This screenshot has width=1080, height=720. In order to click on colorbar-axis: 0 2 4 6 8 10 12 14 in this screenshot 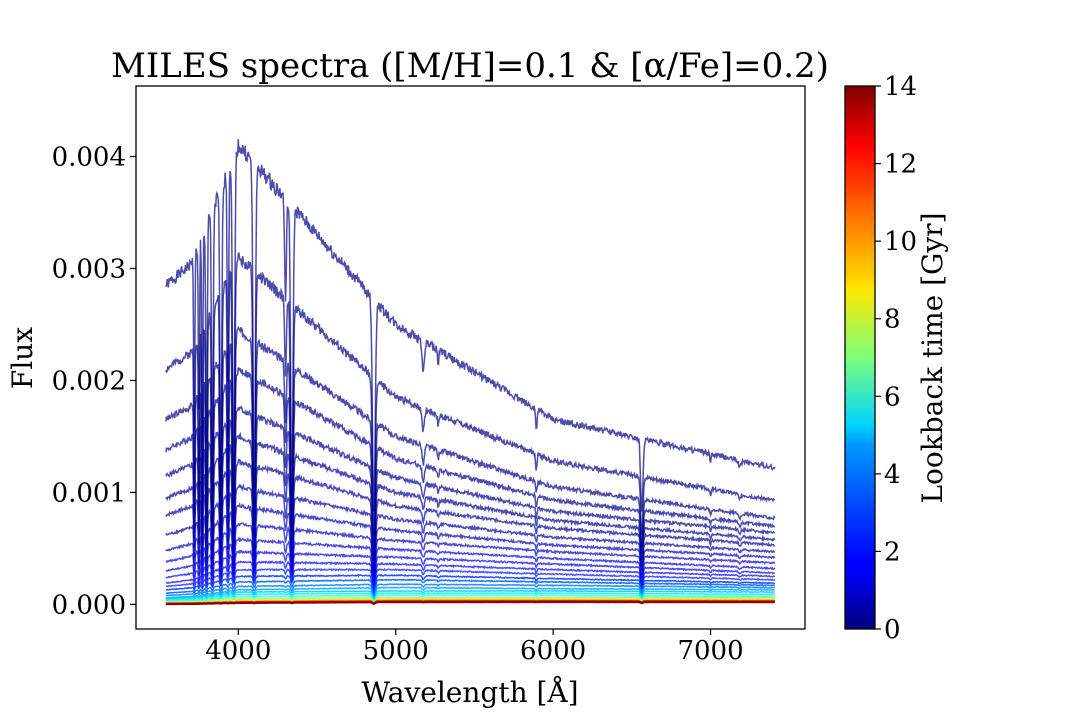, I will do `click(896, 358)`.